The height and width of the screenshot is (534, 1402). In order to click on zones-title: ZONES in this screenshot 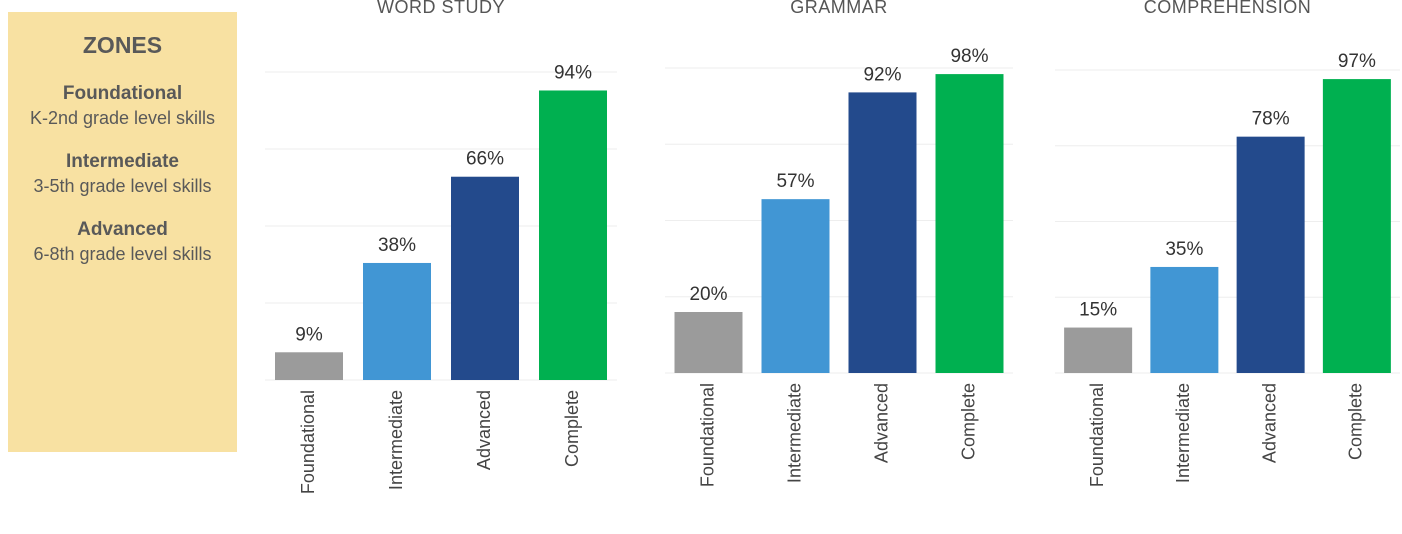, I will do `click(122, 45)`.